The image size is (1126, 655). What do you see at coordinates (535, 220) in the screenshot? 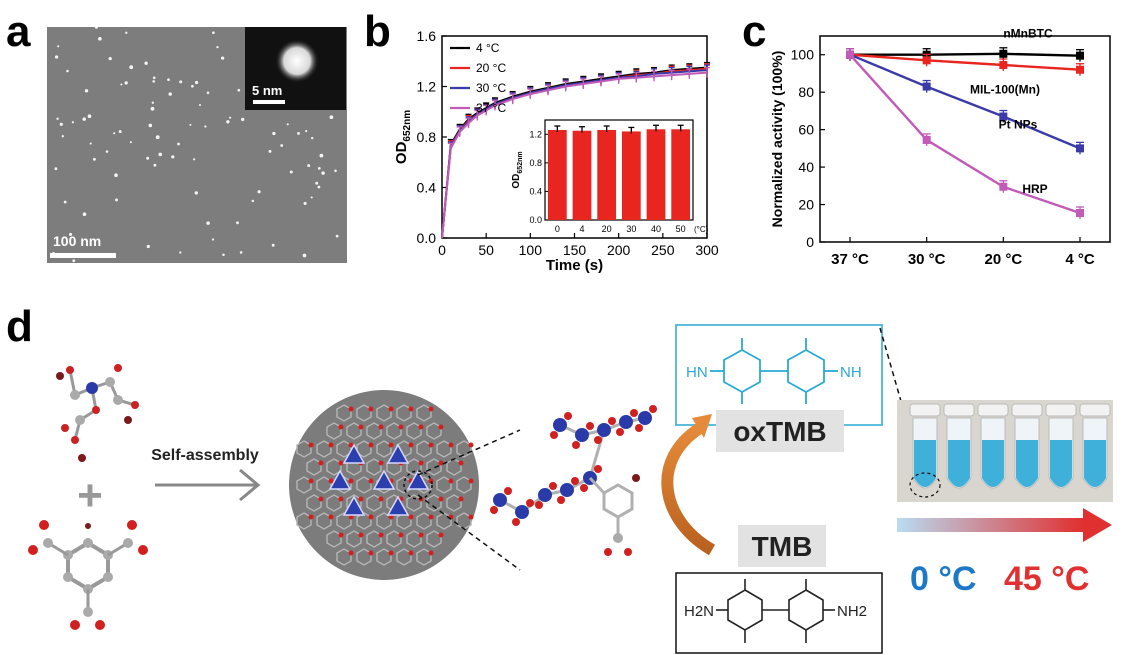
I see `inset-y-tick-label: 0.0` at bounding box center [535, 220].